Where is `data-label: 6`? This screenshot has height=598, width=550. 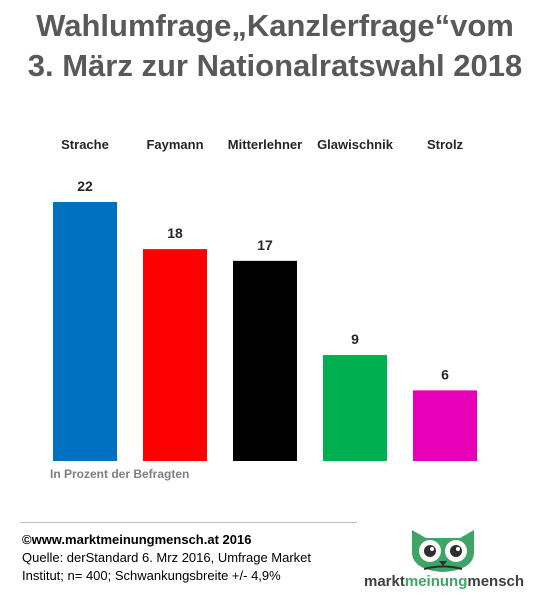
data-label: 6 is located at coordinates (445, 374).